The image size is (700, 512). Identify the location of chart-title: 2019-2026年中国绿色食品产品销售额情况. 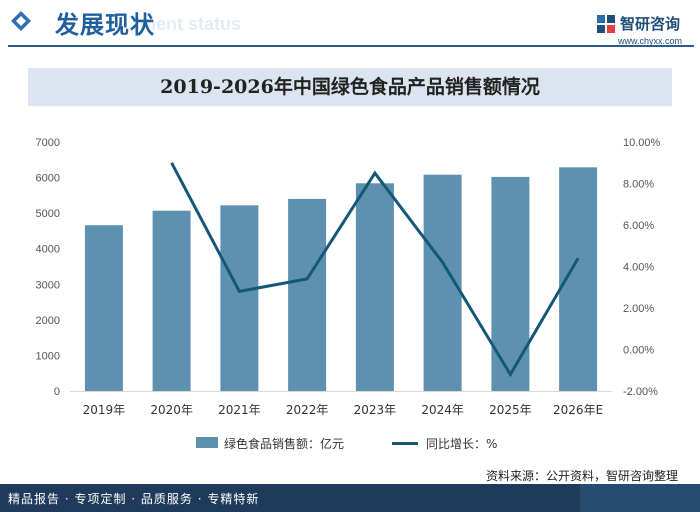
(350, 87).